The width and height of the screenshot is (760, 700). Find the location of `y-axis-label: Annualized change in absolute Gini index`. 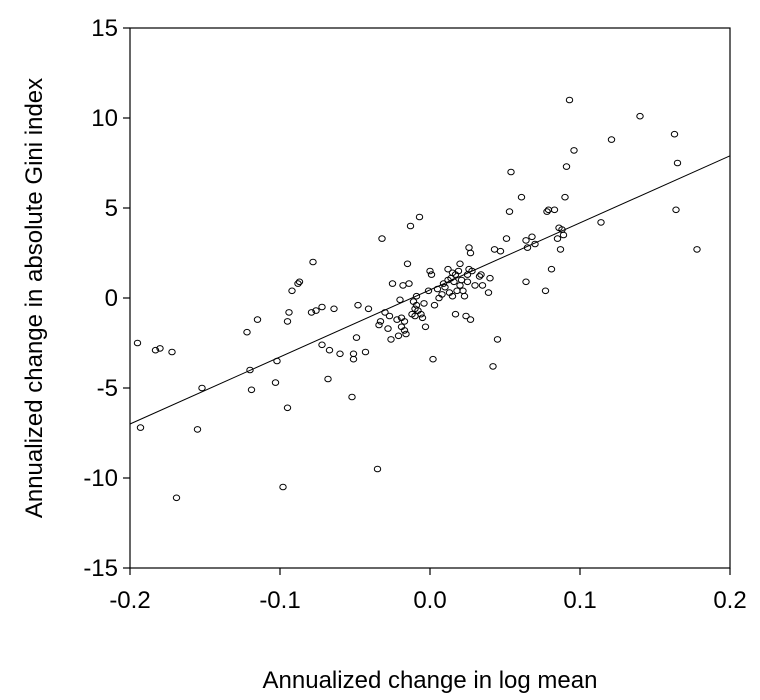

y-axis-label: Annualized change in absolute Gini index is located at coordinates (34, 298).